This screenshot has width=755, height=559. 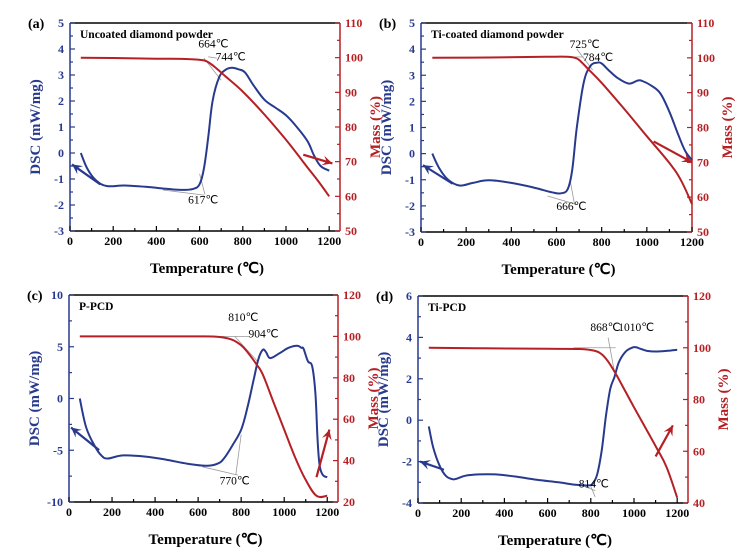 I want to click on temperature-annotation: 744℃, so click(x=231, y=58).